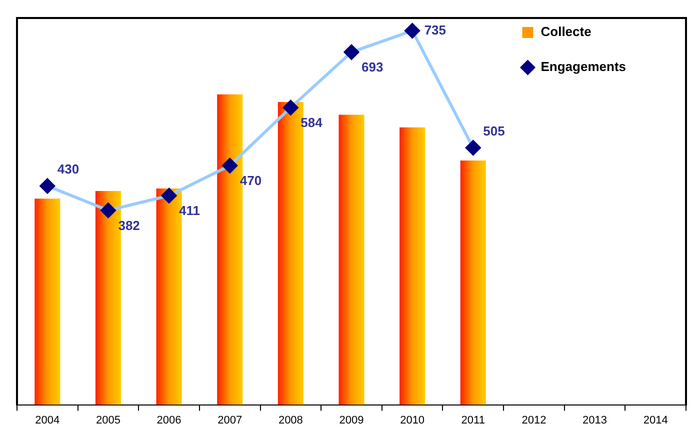  I want to click on x-tick-label: 2009, so click(351, 420).